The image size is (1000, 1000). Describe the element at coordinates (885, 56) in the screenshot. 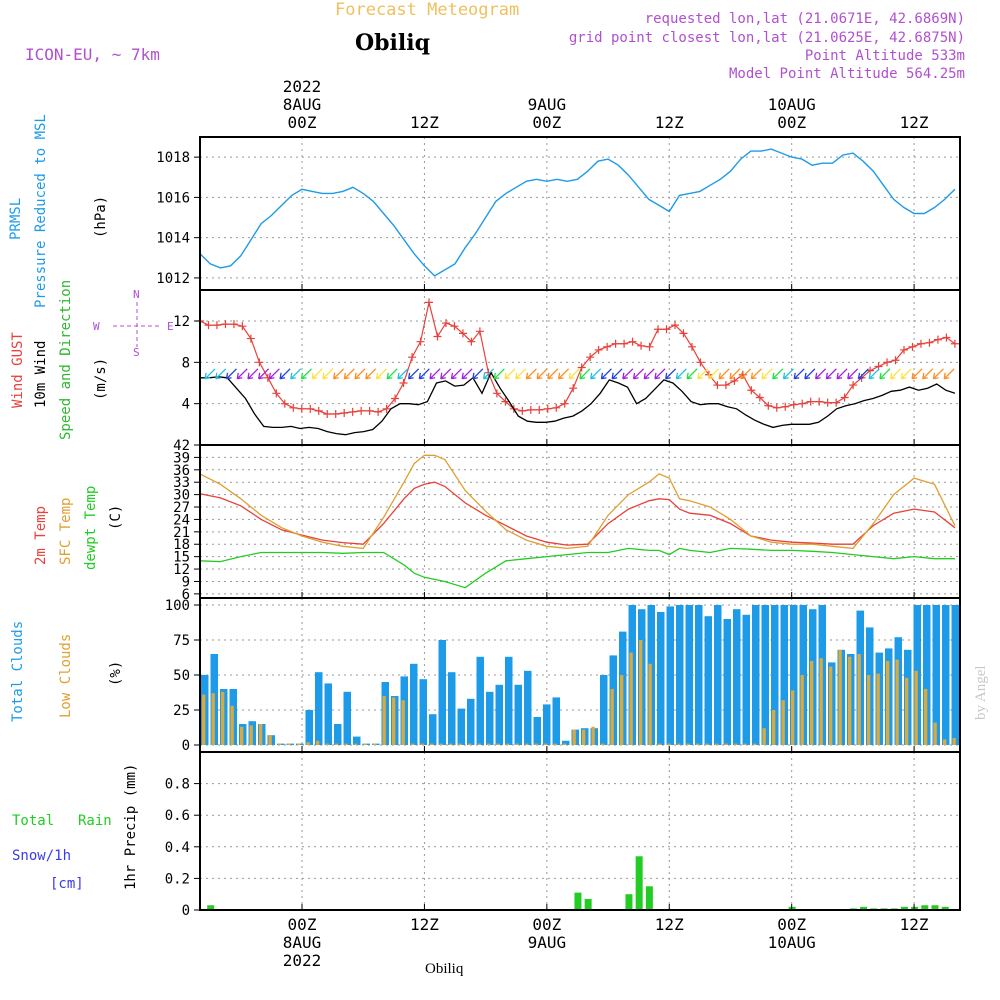

I see `point-altitude: Point Altitude 533m` at that location.